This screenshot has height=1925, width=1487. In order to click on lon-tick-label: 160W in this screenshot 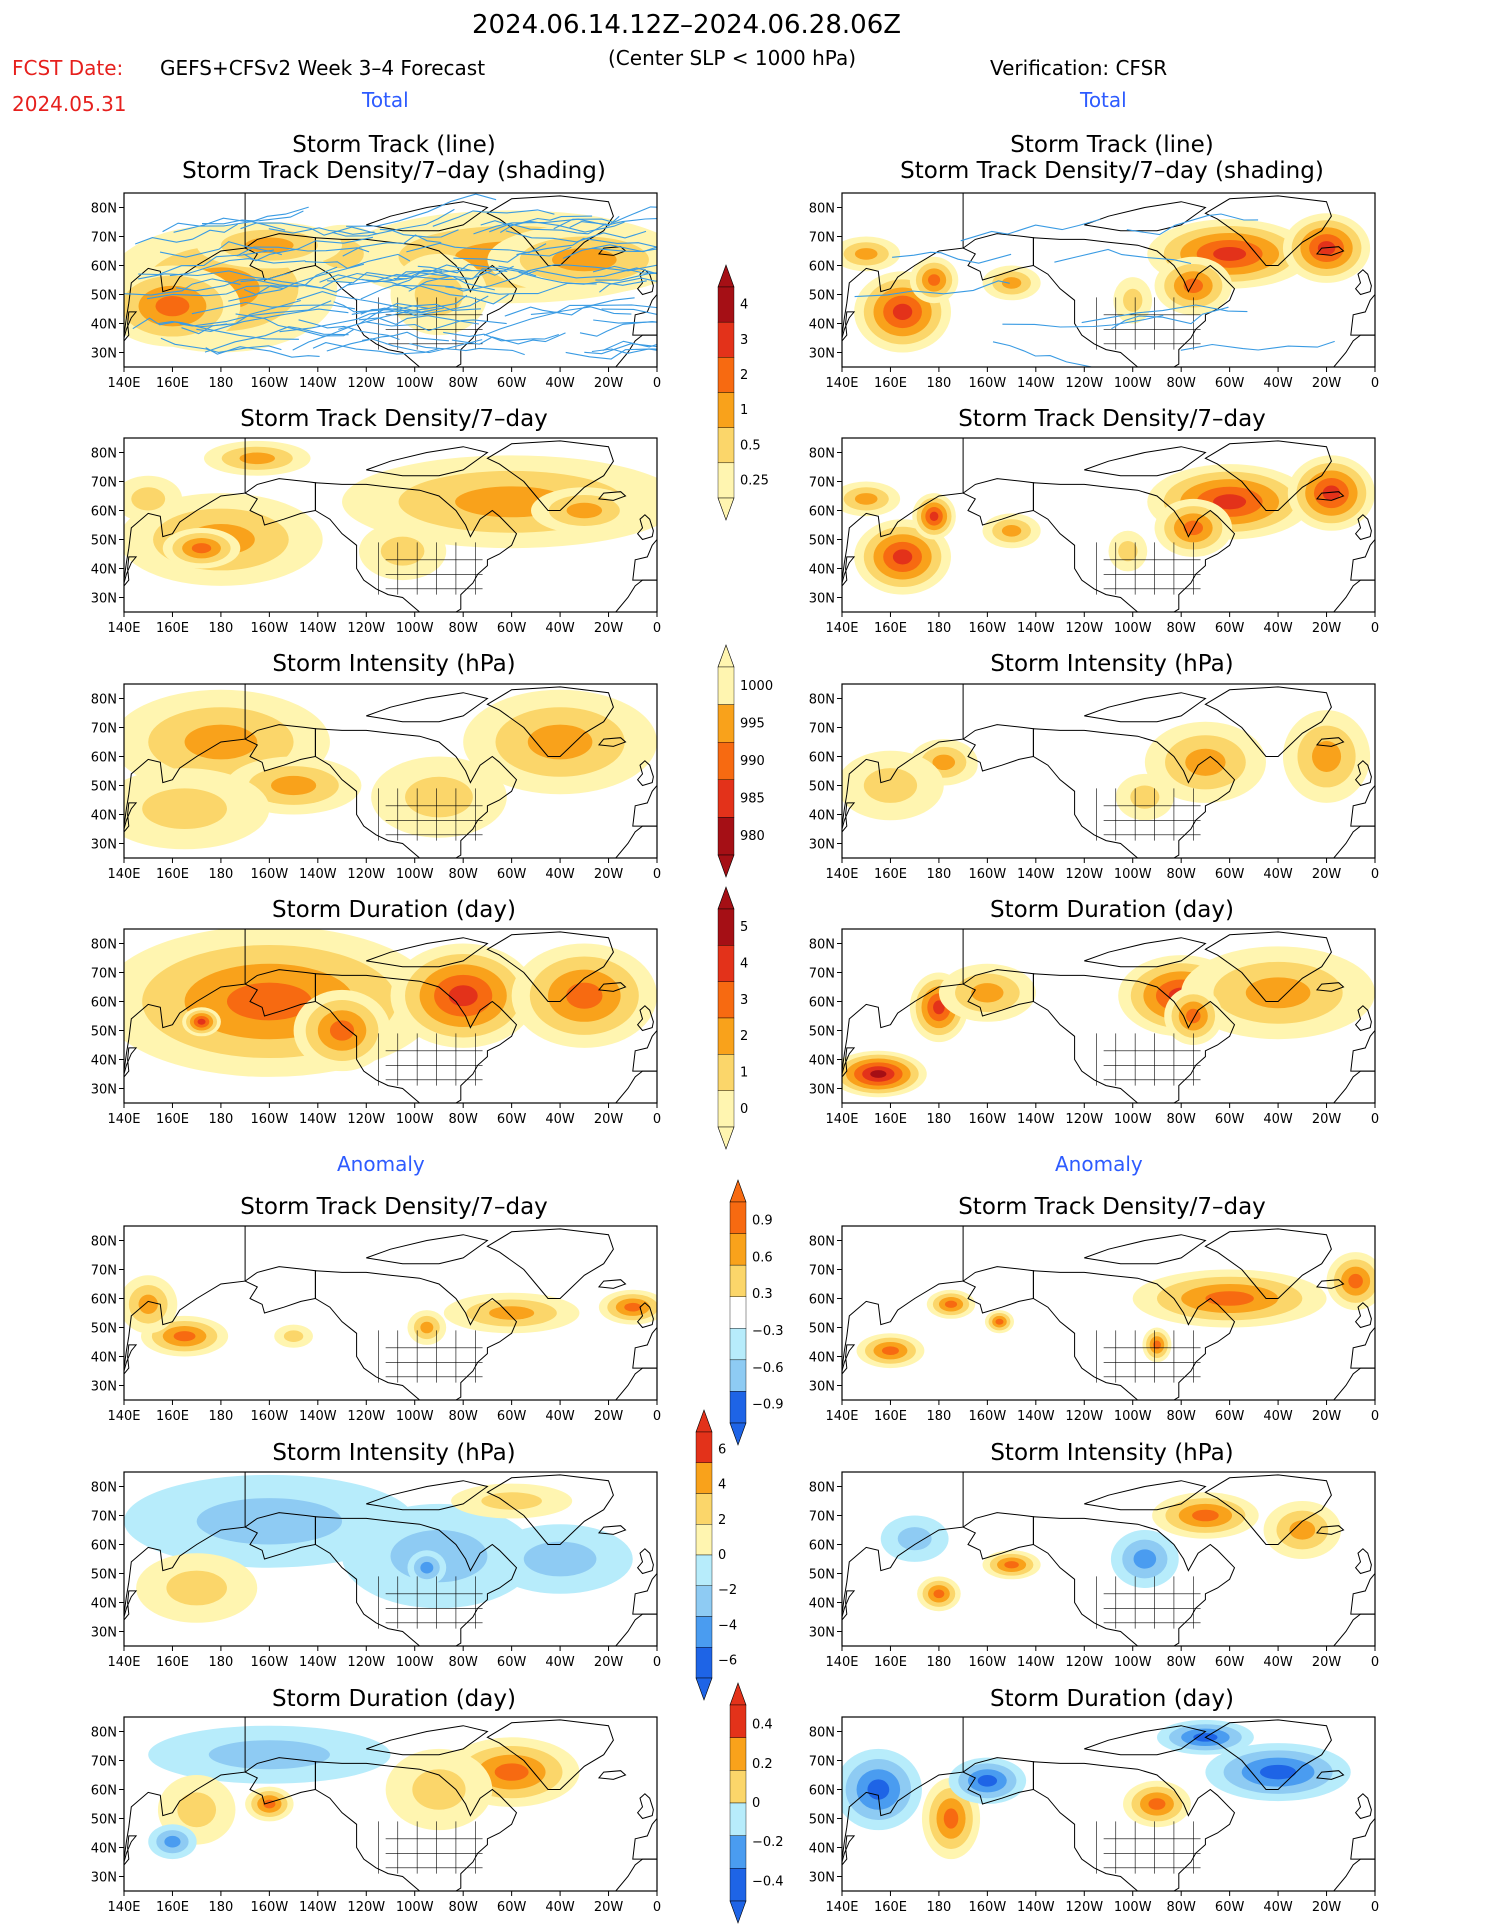, I will do `click(270, 1119)`.